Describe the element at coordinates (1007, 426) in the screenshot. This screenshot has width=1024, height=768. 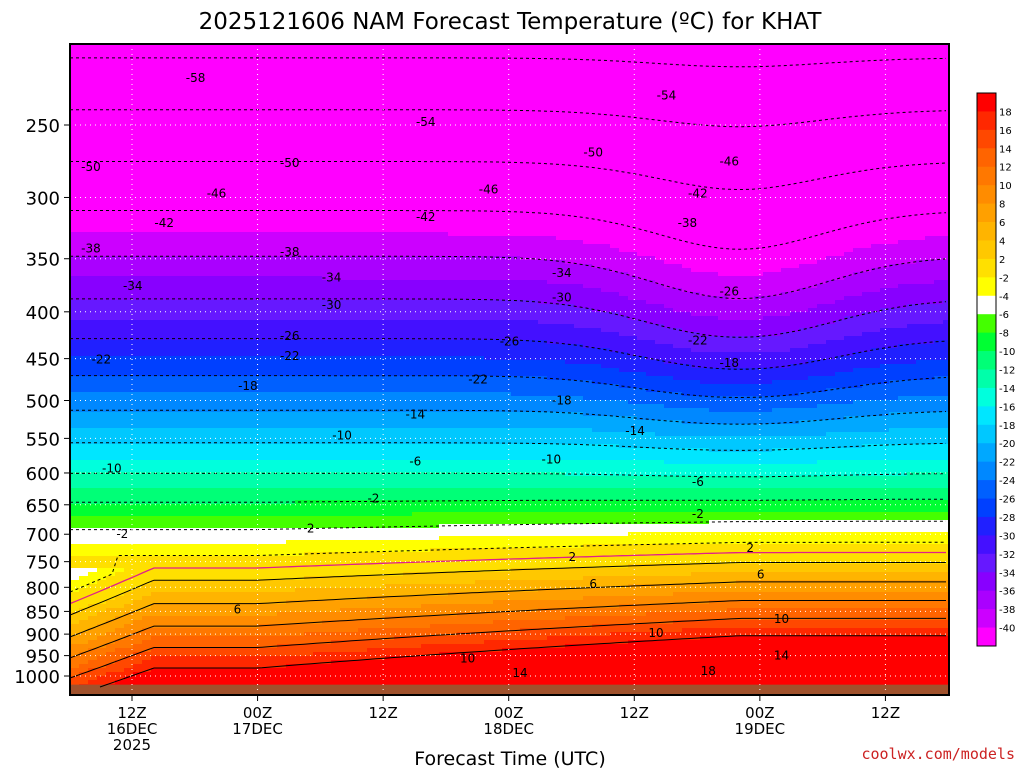
I see `colorbar-label: -18` at that location.